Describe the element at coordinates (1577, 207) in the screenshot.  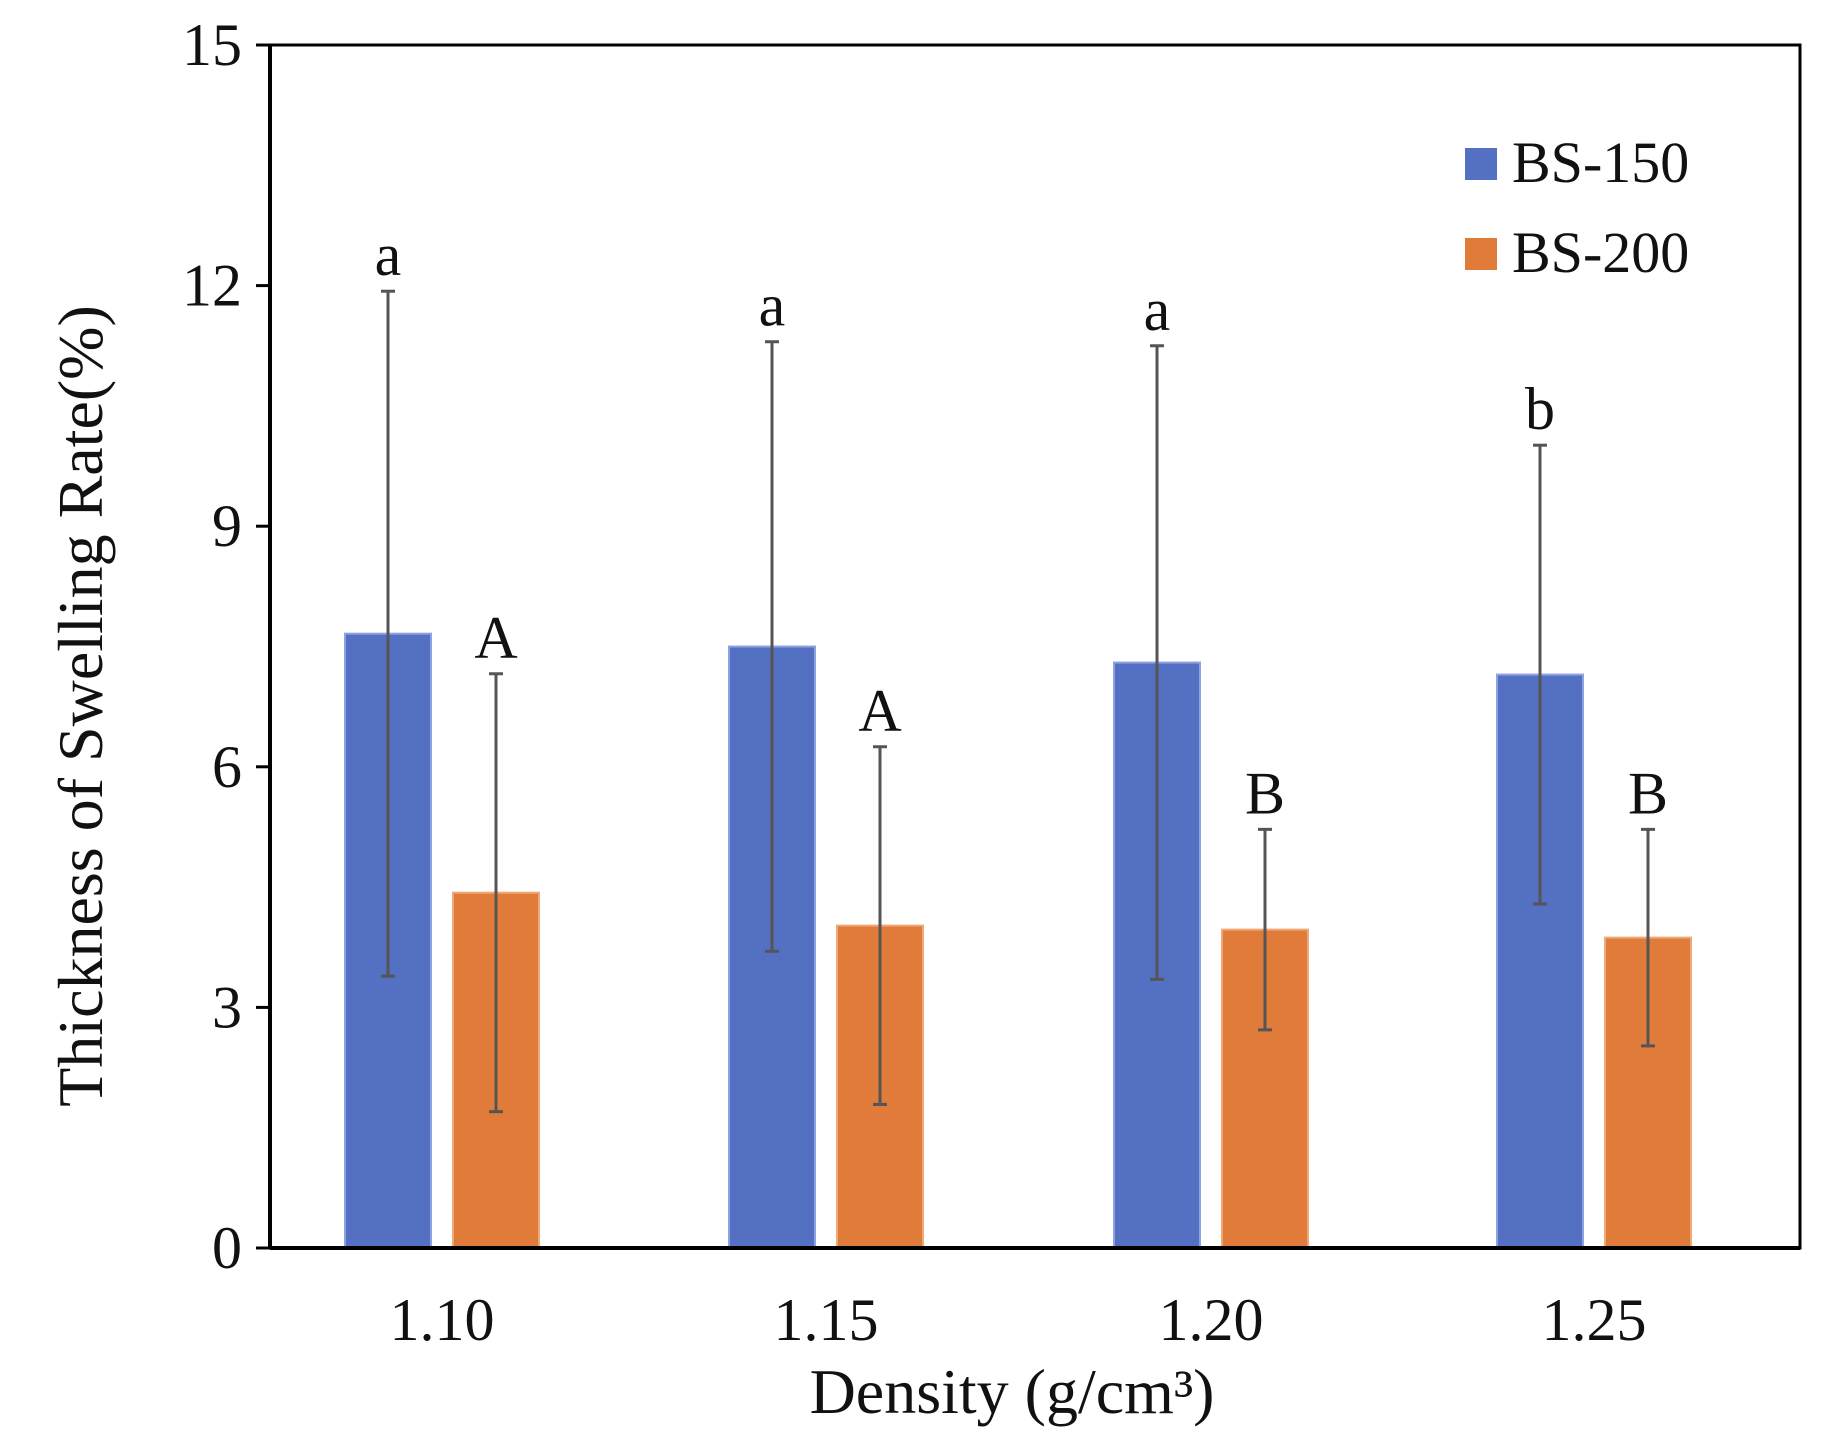
I see `legend: BS-150 BS-200` at that location.